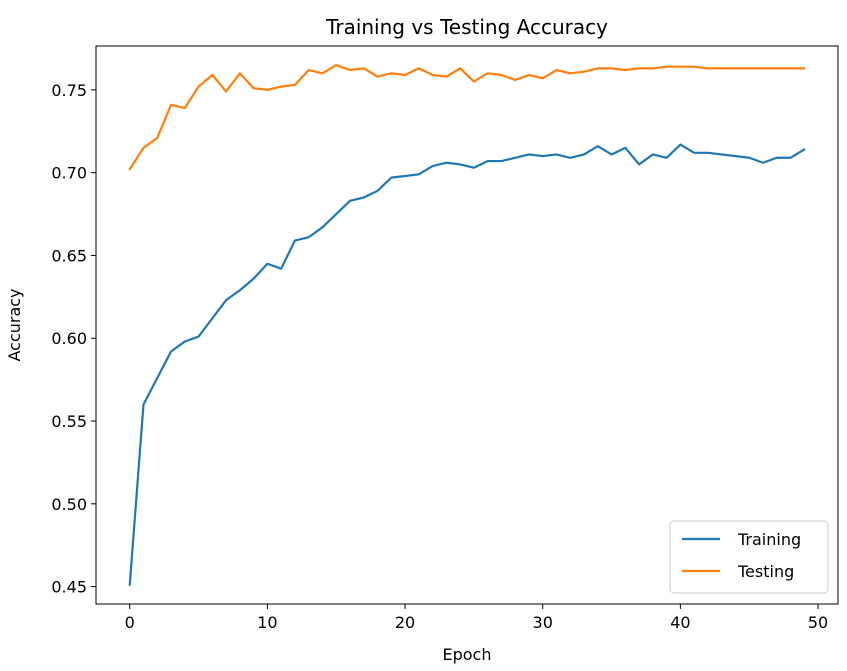 The height and width of the screenshot is (671, 847). What do you see at coordinates (69, 338) in the screenshot?
I see `y-tick-label: 0.60` at bounding box center [69, 338].